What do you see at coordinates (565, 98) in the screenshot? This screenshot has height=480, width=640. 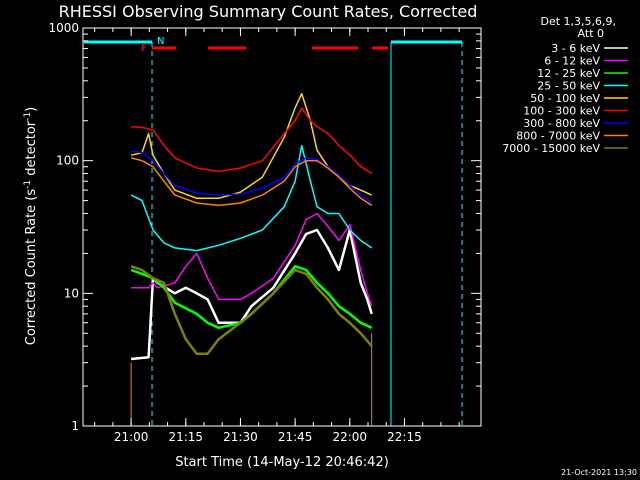 I see `legend-label-4: 50 - 100 keV` at bounding box center [565, 98].